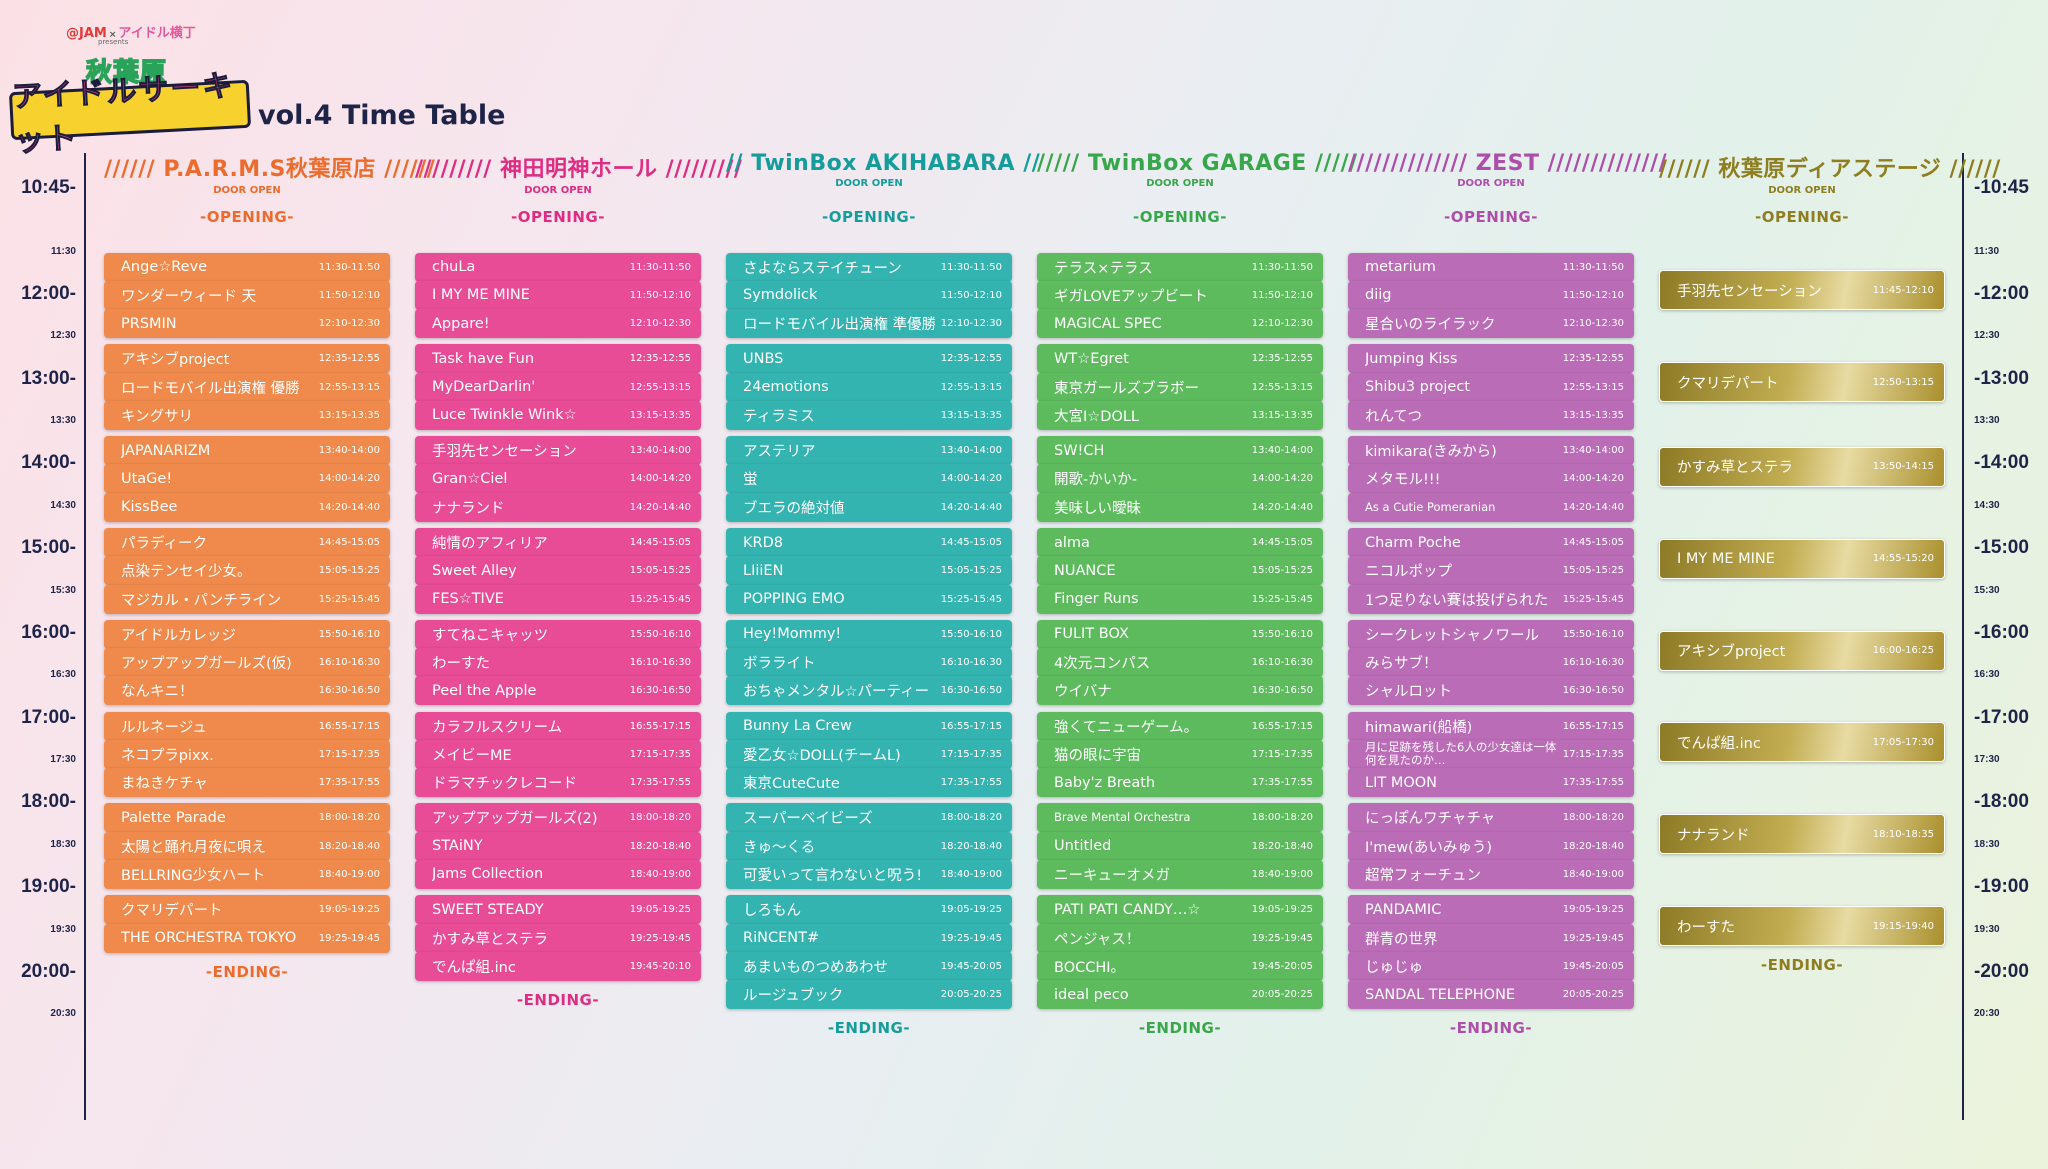  What do you see at coordinates (1180, 267) in the screenshot?
I see `act-slot: テラス×テラス 11:30-11:50` at bounding box center [1180, 267].